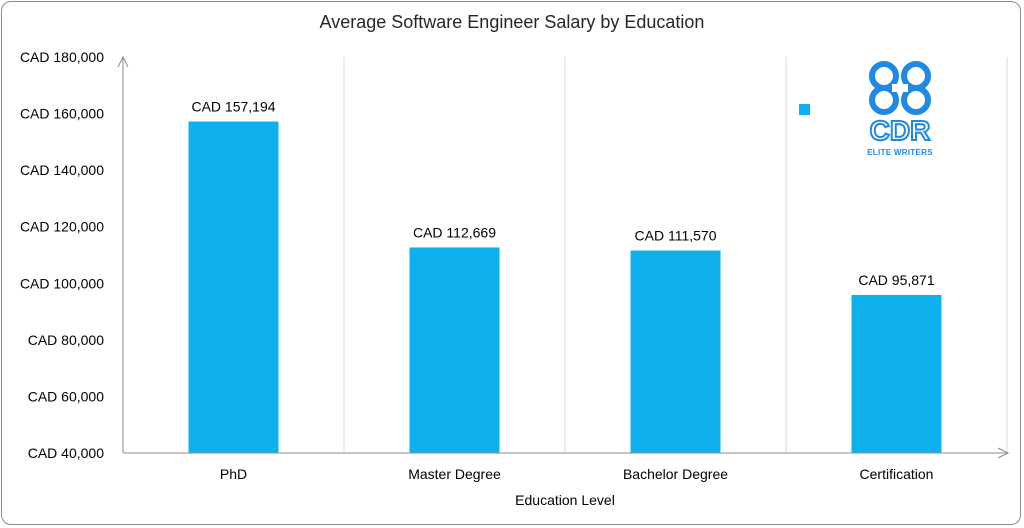  What do you see at coordinates (454, 474) in the screenshot?
I see `x-tick-label: Master Degree` at bounding box center [454, 474].